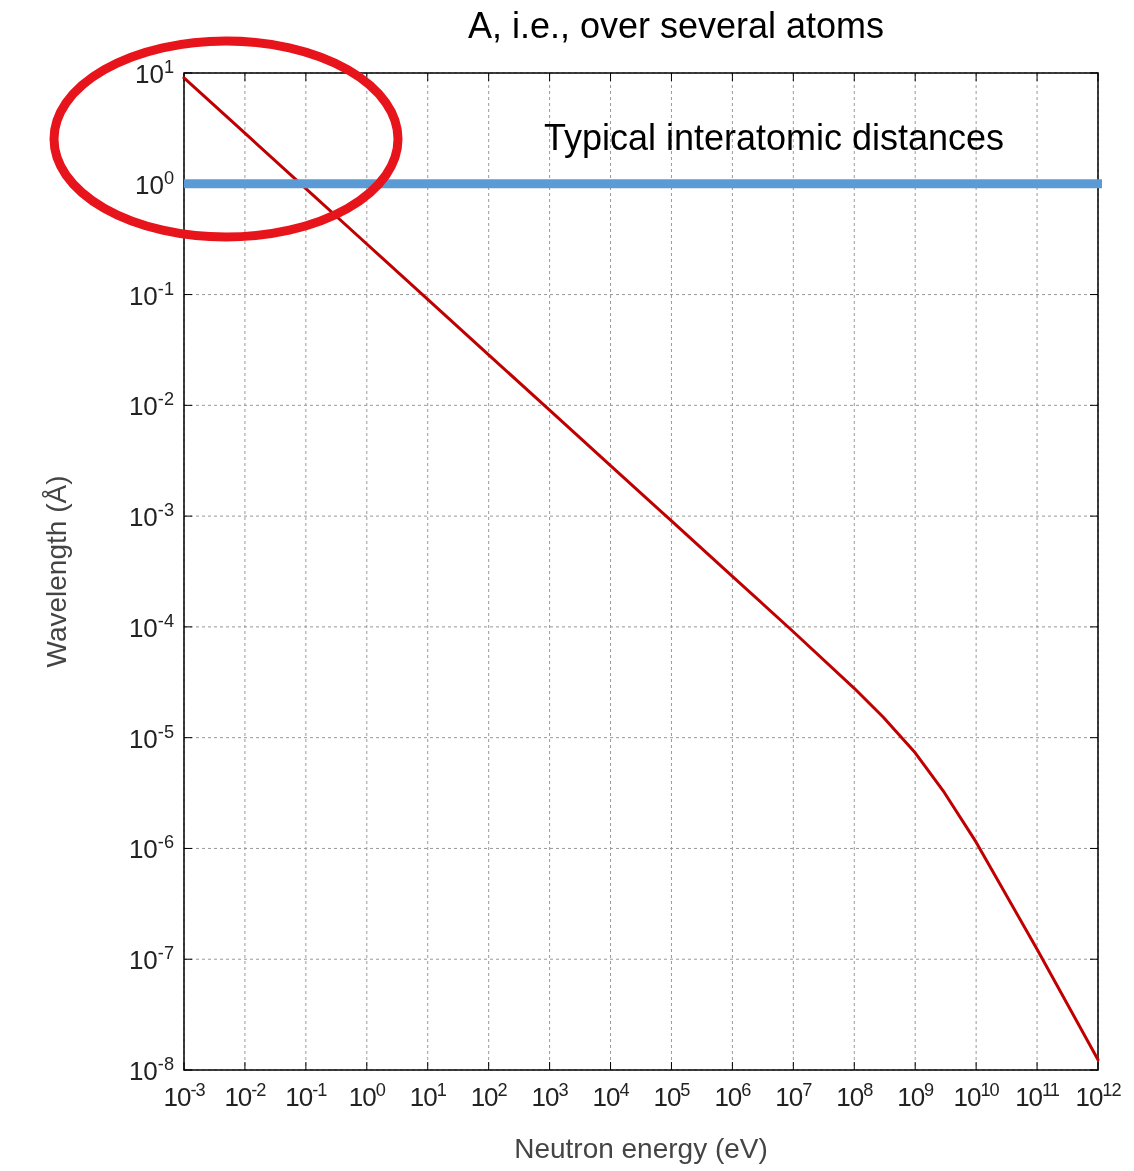 Image resolution: width=1134 pixels, height=1171 pixels. What do you see at coordinates (916, 1096) in the screenshot?
I see `x-tick-label: 10$^{9}$` at bounding box center [916, 1096].